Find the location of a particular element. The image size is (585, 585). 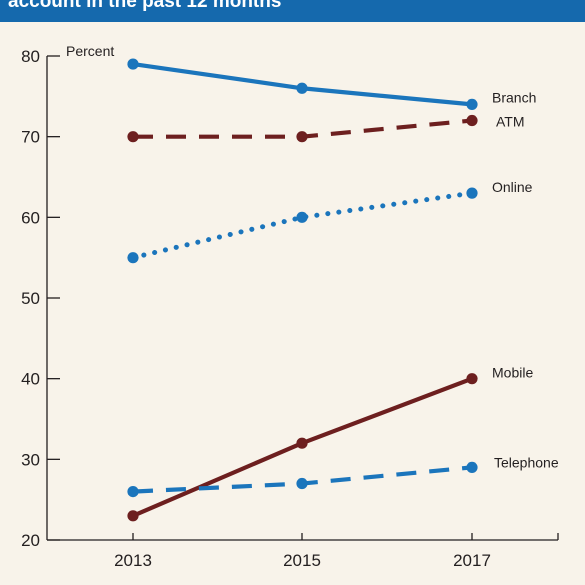

y-tick-label: 30 is located at coordinates (30, 459).